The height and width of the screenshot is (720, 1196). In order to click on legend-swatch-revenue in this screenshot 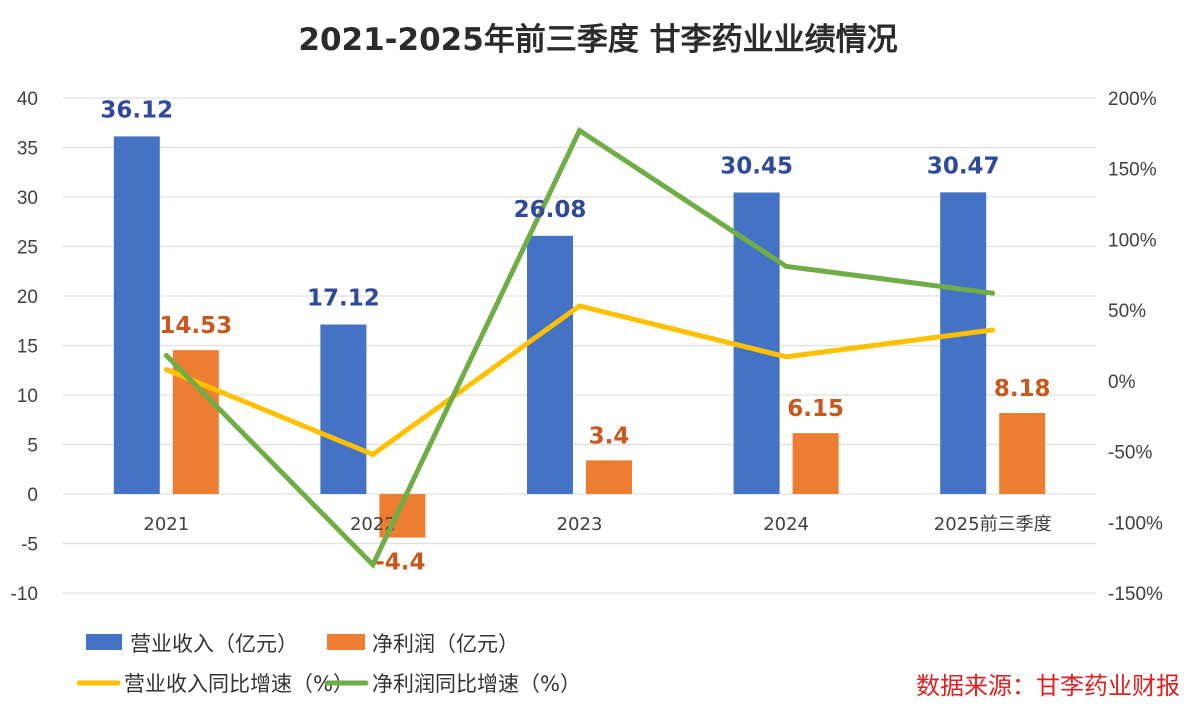, I will do `click(104, 642)`.